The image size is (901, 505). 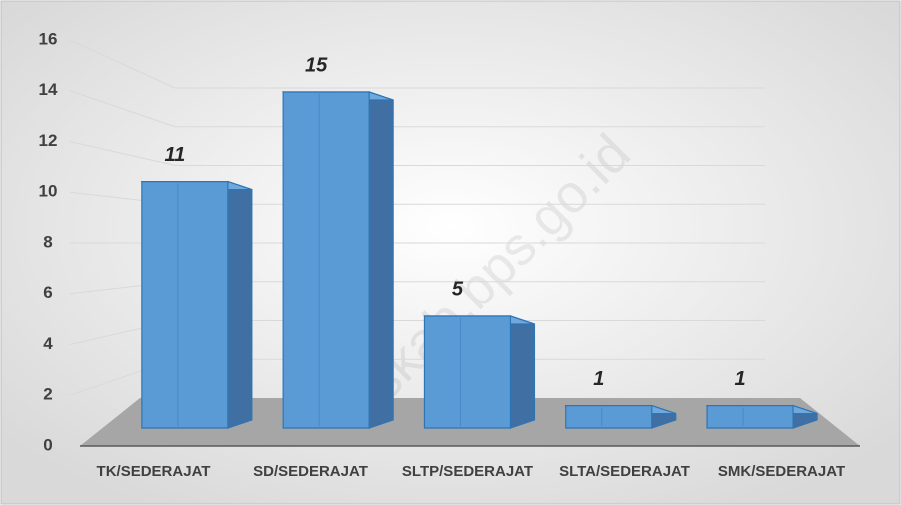 What do you see at coordinates (467, 471) in the screenshot?
I see `x-tick-label: SLTP/SEDERAJAT` at bounding box center [467, 471].